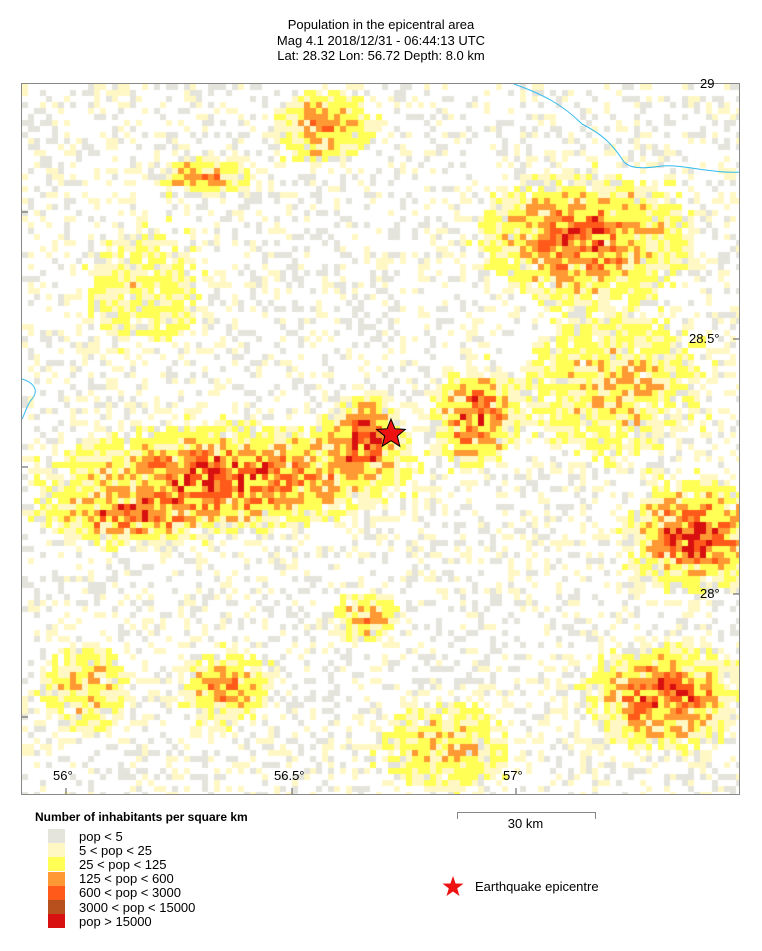 The height and width of the screenshot is (951, 762). What do you see at coordinates (391, 432) in the screenshot?
I see `epicentre-star` at bounding box center [391, 432].